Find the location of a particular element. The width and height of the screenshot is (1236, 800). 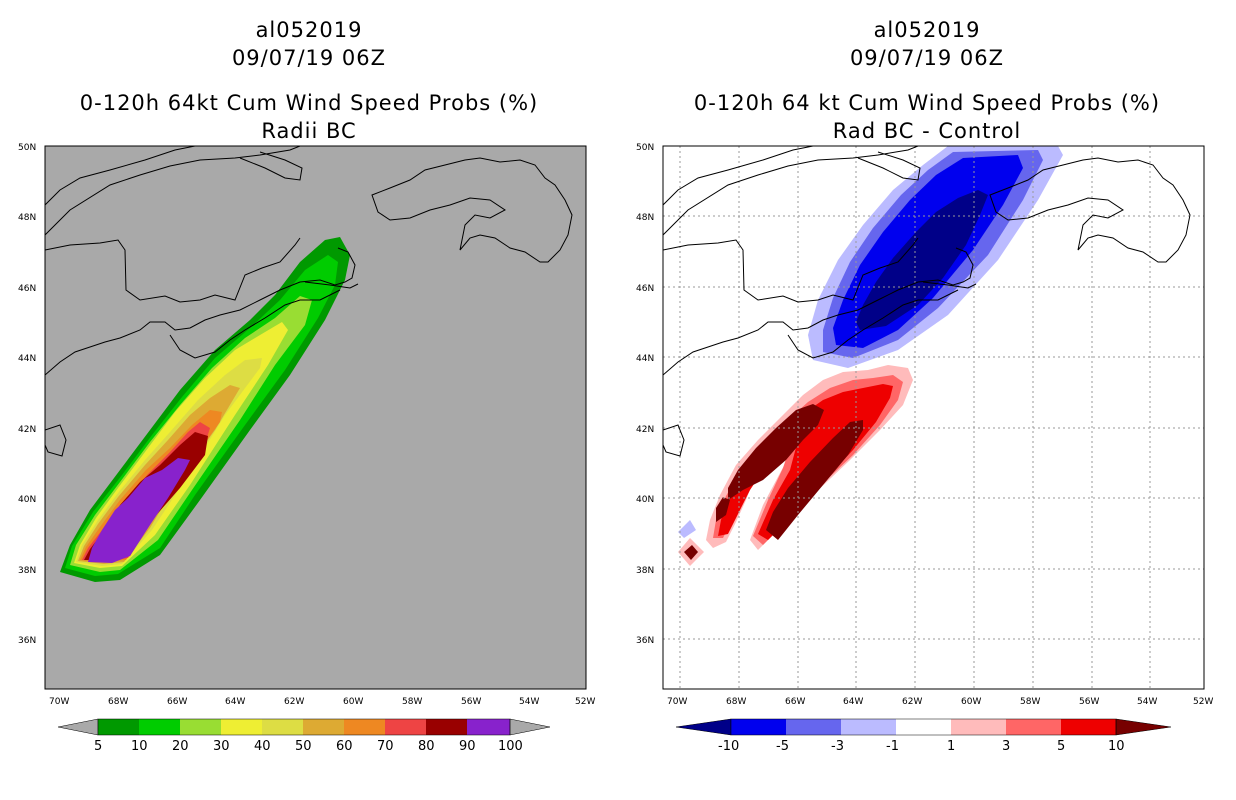

diff-contour-pos10b is located at coordinates (814, 480).